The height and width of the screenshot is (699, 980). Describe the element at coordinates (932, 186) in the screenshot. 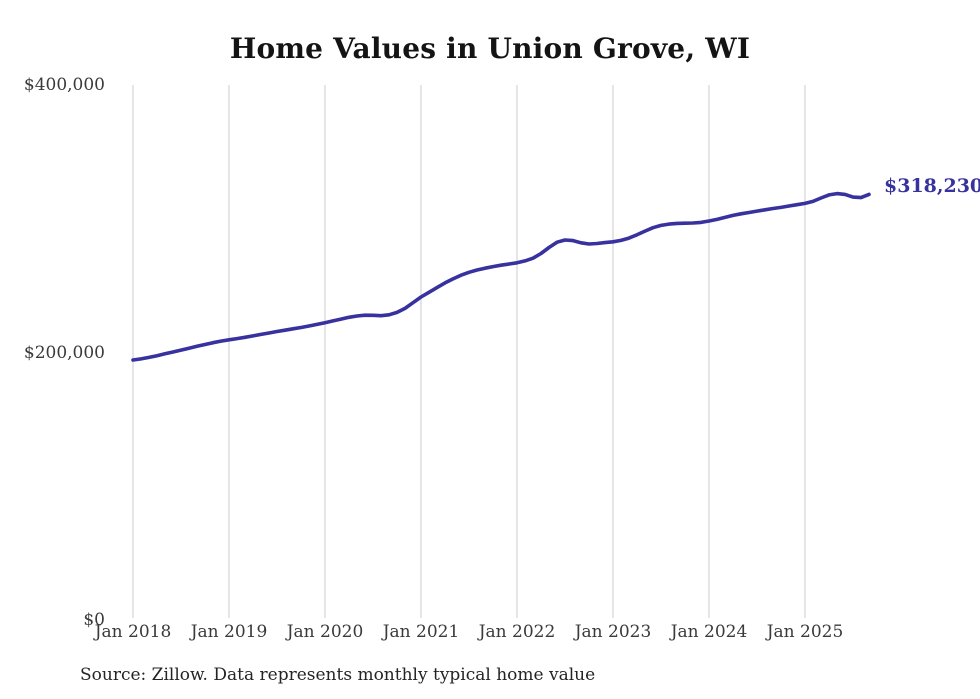

I see `end-value-label: $318,230` at that location.